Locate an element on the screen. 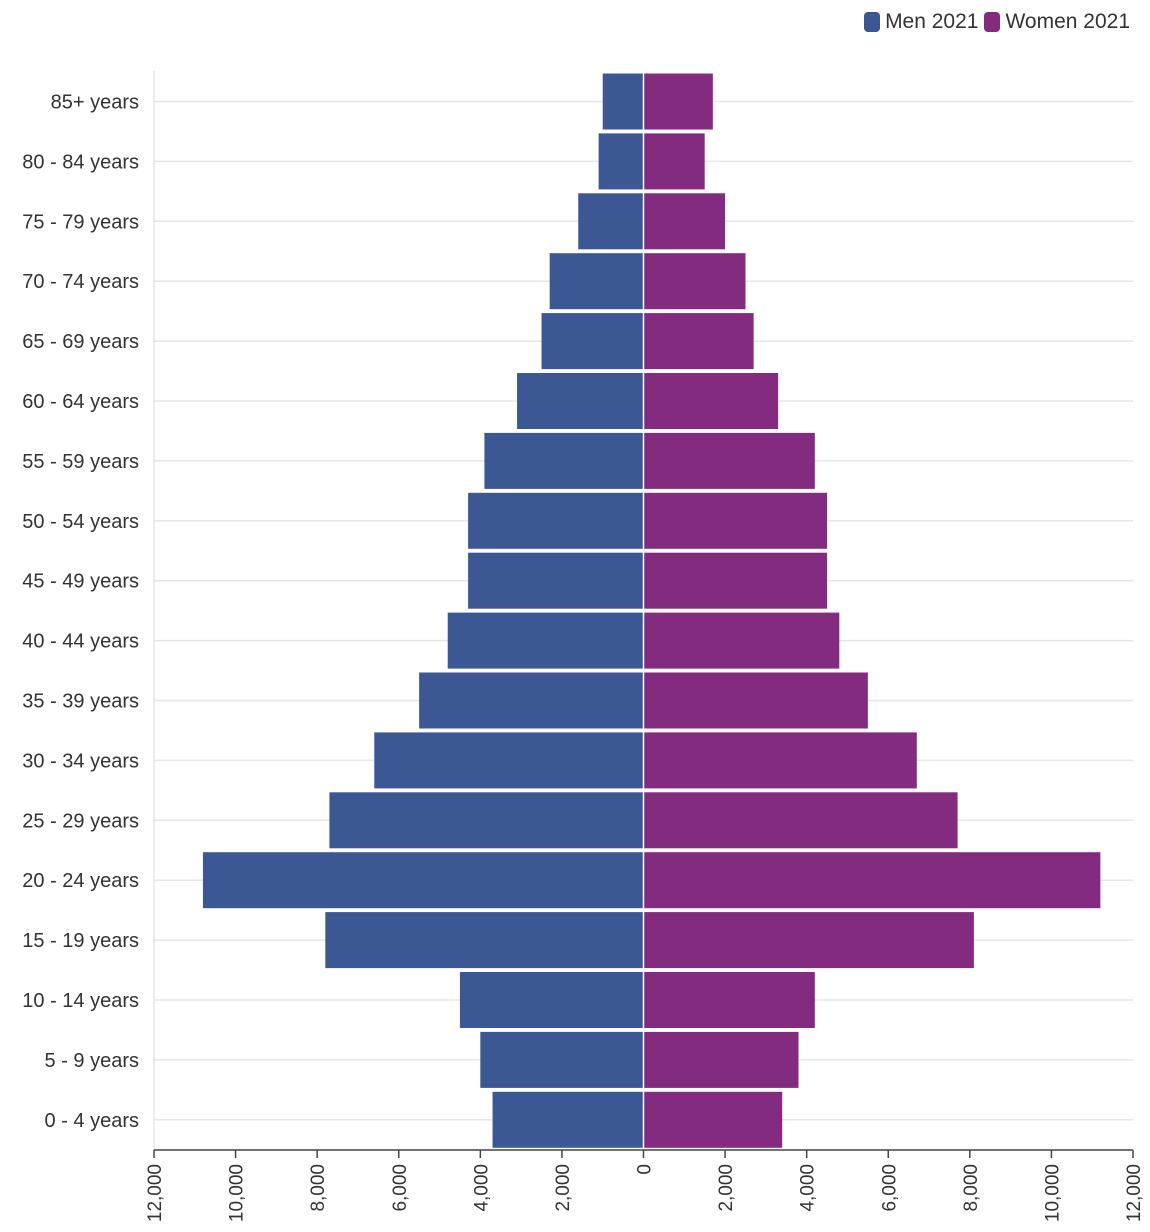 The image size is (1150, 1232). y-tick-label: 10 - 14 years is located at coordinates (80, 1001).